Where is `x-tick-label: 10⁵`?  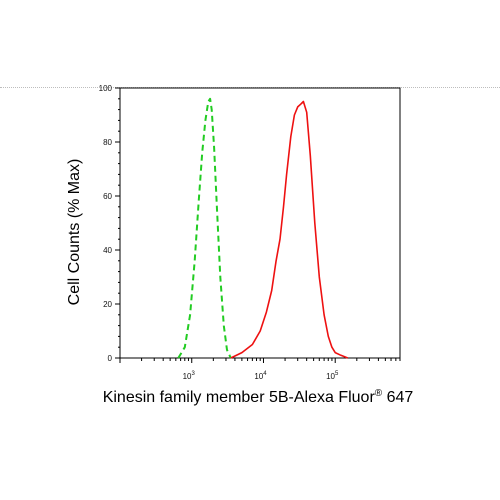
x-tick-label: 10⁵ is located at coordinates (332, 376).